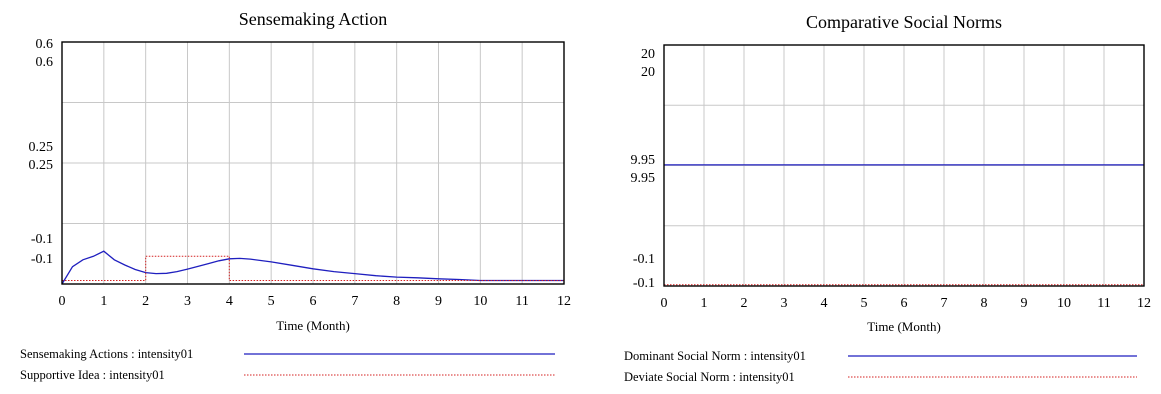 The height and width of the screenshot is (394, 1161). Describe the element at coordinates (715, 356) in the screenshot. I see `legend-label-1: Dominant Social Norm : intensity01` at that location.